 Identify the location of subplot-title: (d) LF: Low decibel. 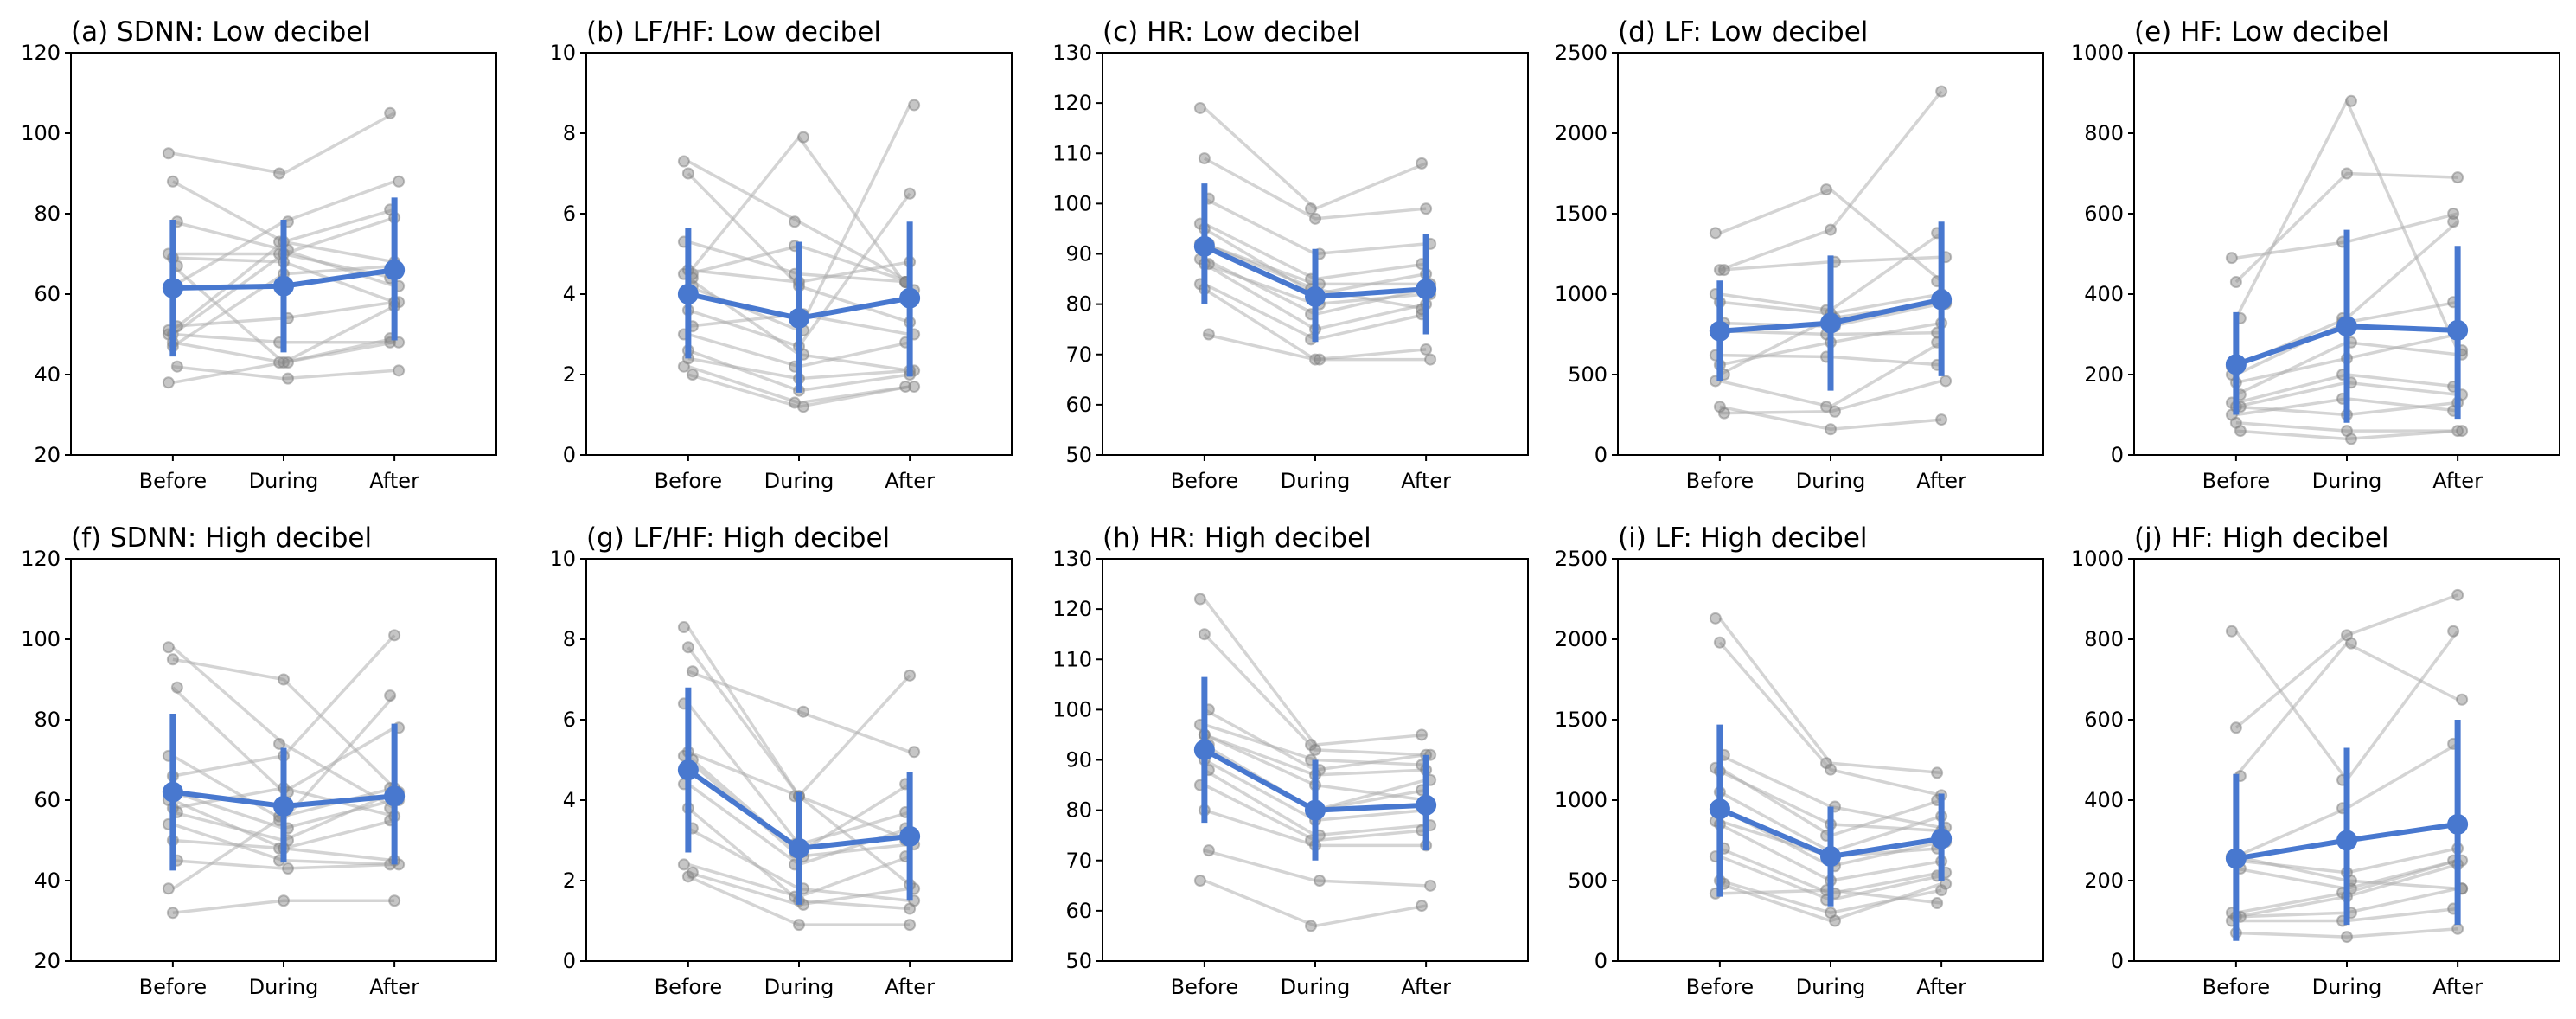
(1743, 32).